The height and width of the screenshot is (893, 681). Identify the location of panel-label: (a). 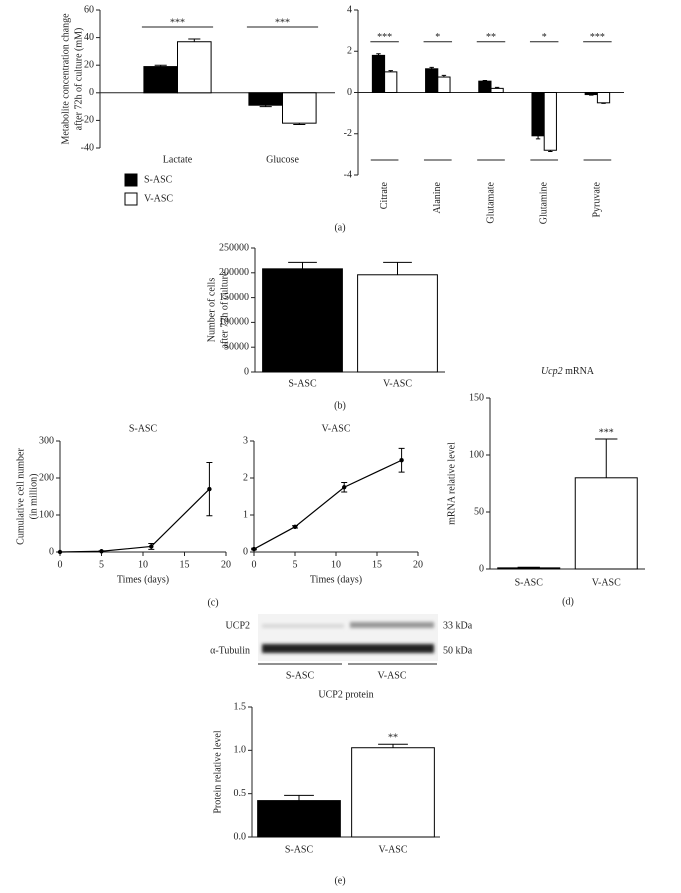
(339, 227).